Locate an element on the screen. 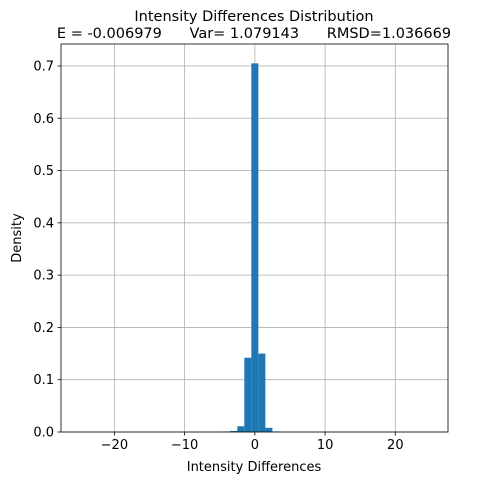  x-axis-label: Intensity Differences is located at coordinates (254, 467).